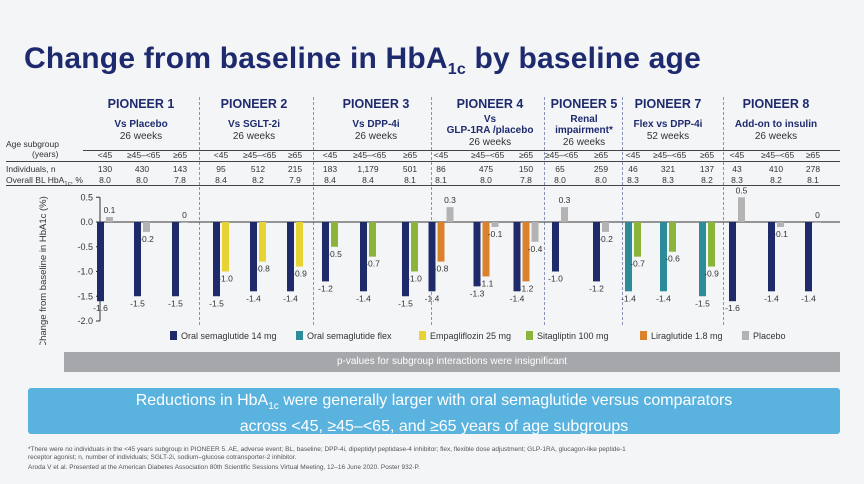 Image resolution: width=864 pixels, height=484 pixels. What do you see at coordinates (477, 293) in the screenshot?
I see `bar-value-label: -1.3` at bounding box center [477, 293].